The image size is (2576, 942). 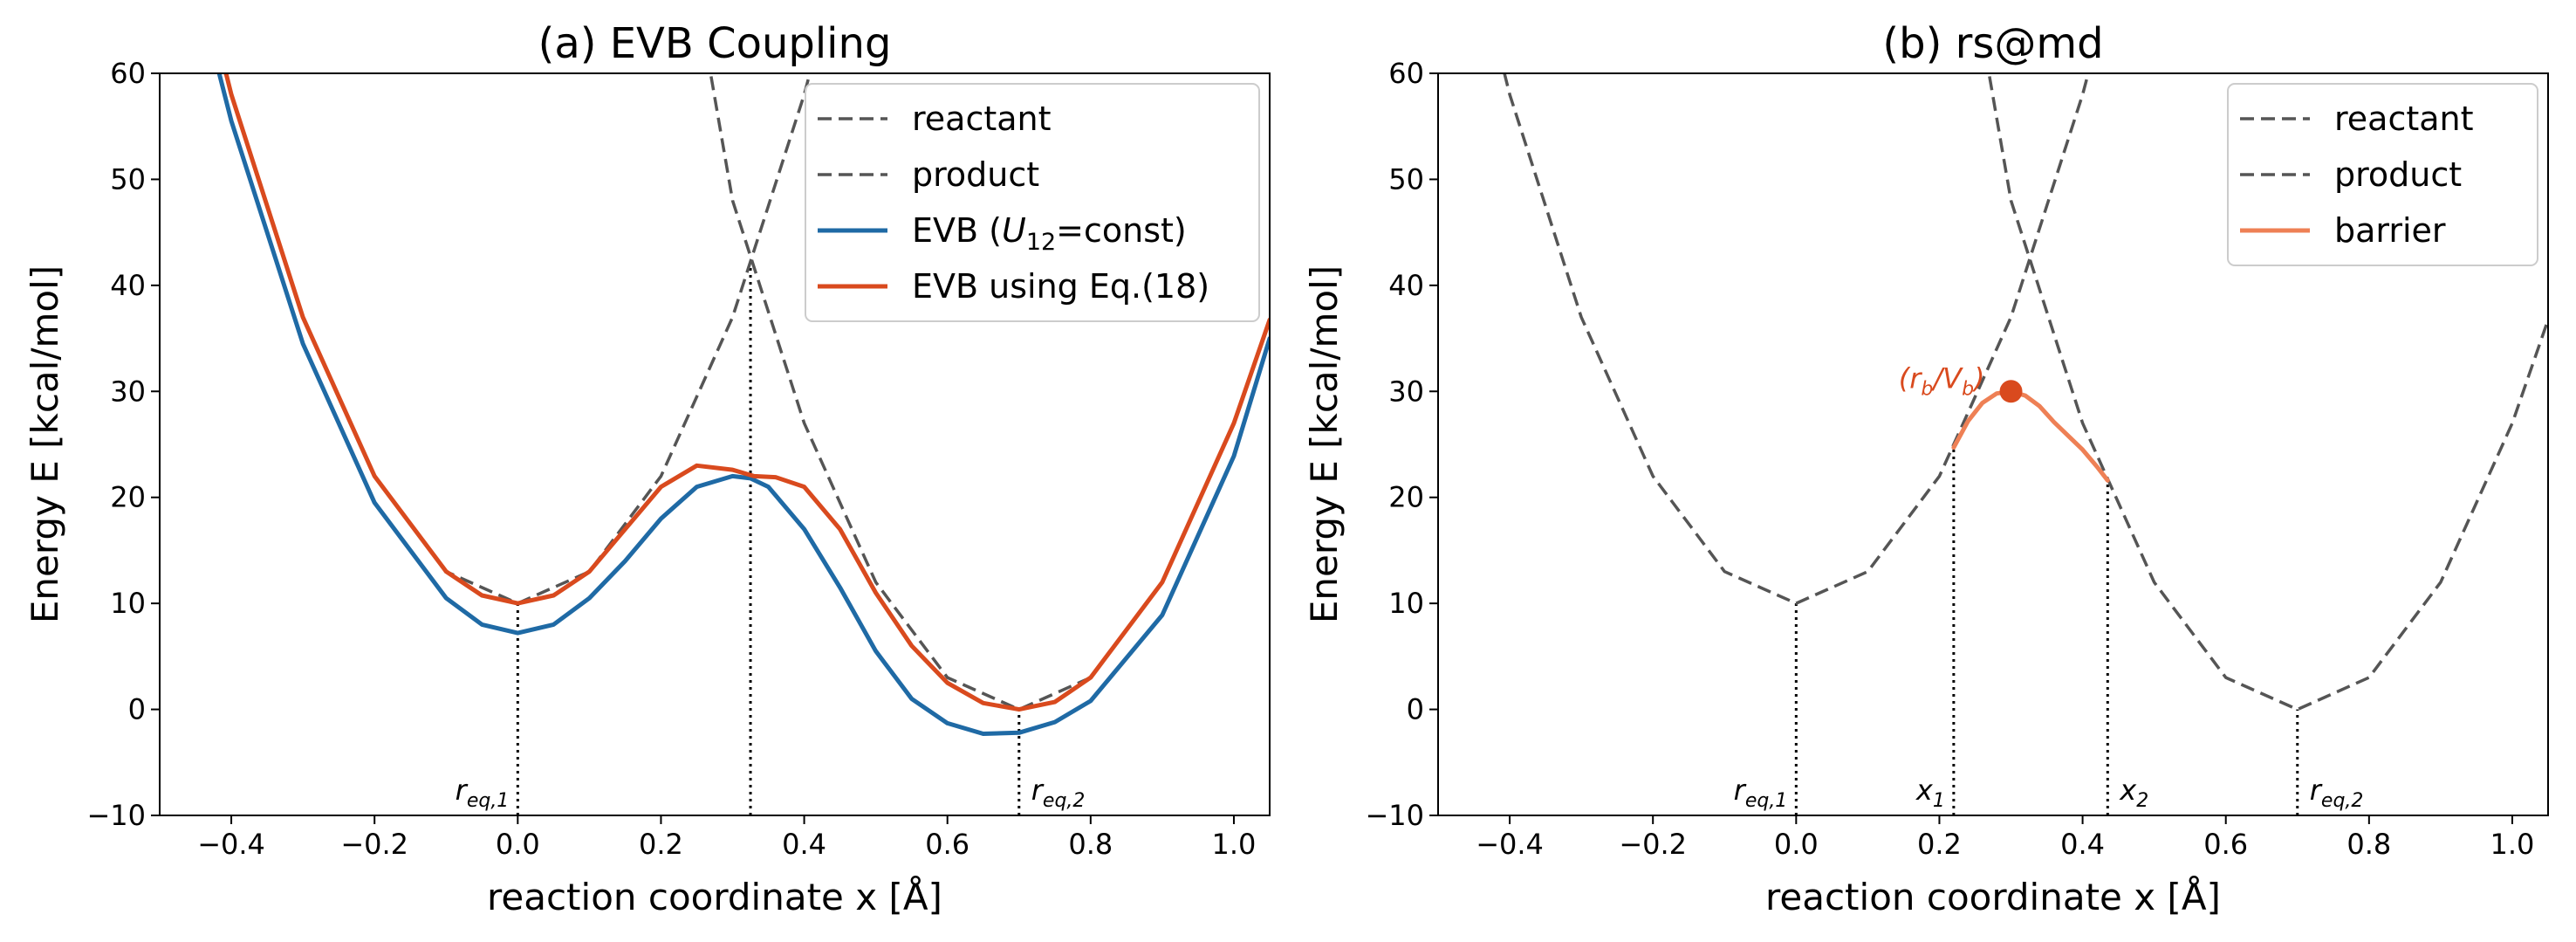 I want to click on panel-a-y-ticks: −10 0 10 20 30 40 50 60, so click(x=123, y=445).